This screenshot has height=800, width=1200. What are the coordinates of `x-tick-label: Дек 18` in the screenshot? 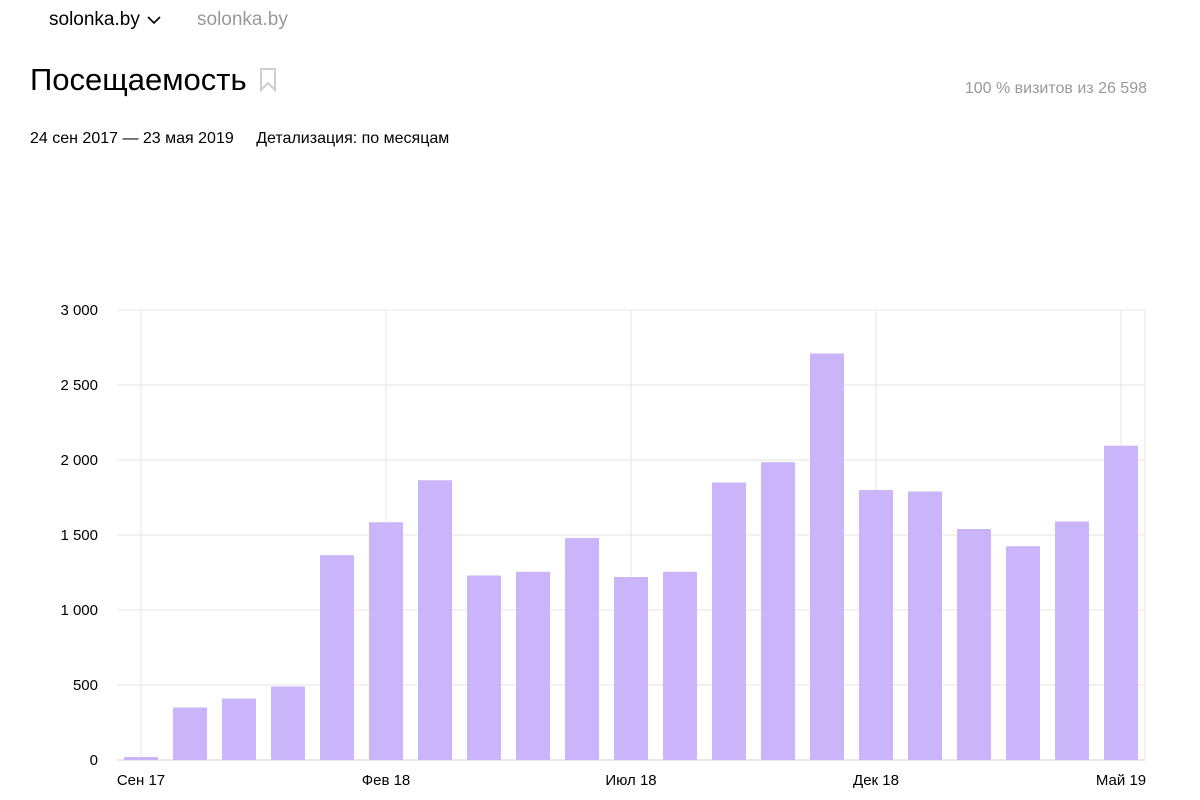 It's located at (876, 780).